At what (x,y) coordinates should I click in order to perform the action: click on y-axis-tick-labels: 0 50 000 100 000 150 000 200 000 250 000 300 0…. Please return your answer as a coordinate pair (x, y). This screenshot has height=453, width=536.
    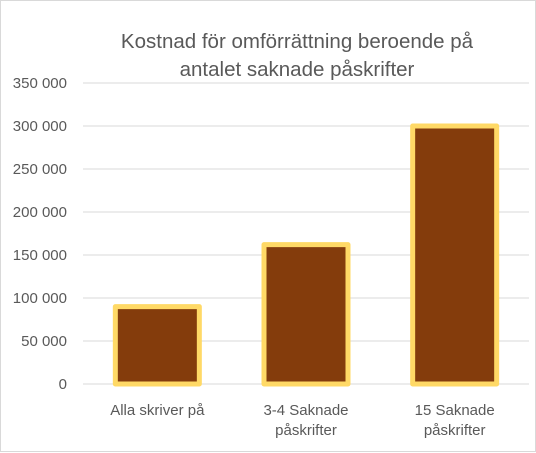
    Looking at the image, I should click on (40, 234).